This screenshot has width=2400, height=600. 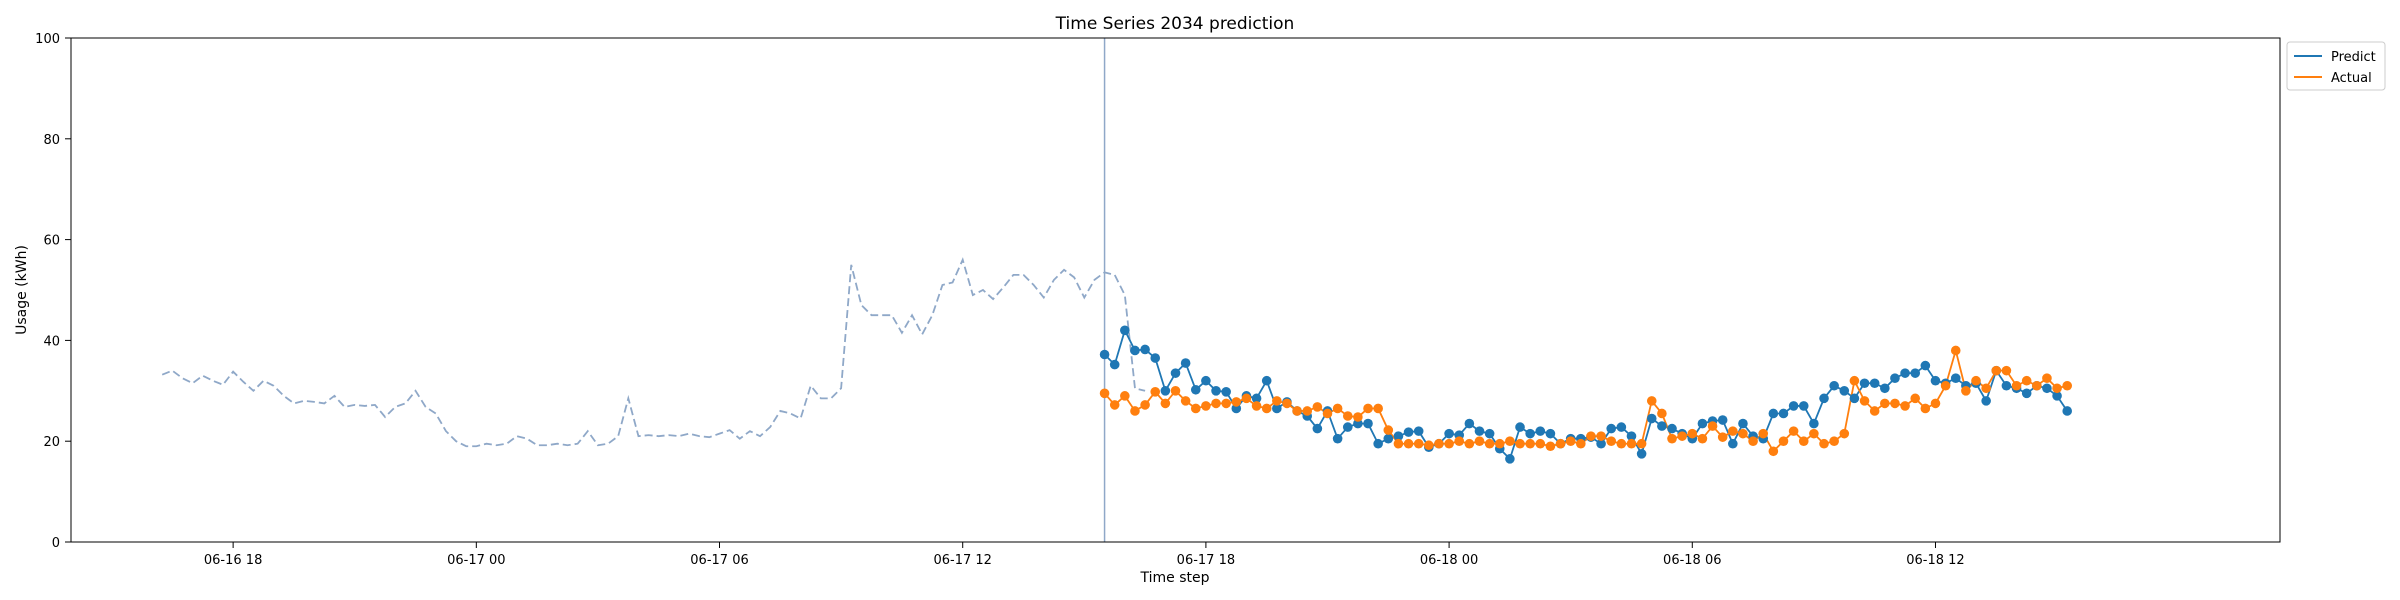 I want to click on legend-actual-label: Actual, so click(x=2351, y=78).